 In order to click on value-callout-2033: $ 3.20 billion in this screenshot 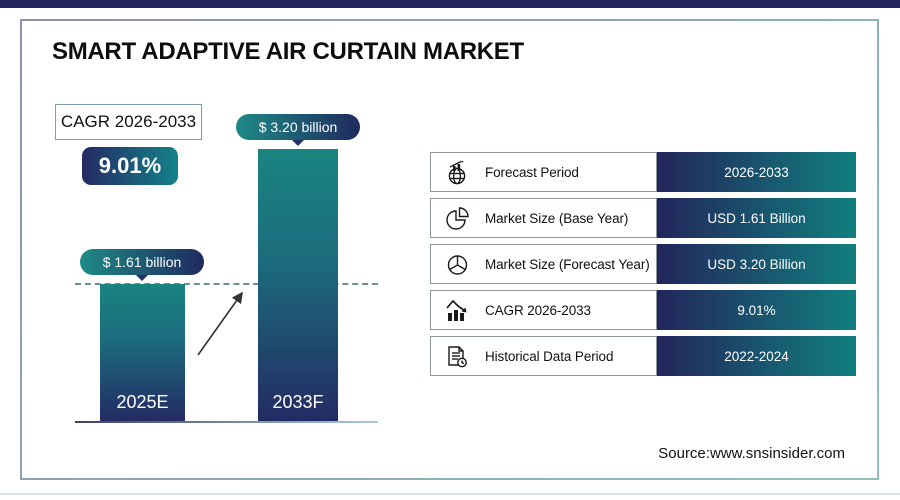, I will do `click(298, 130)`.